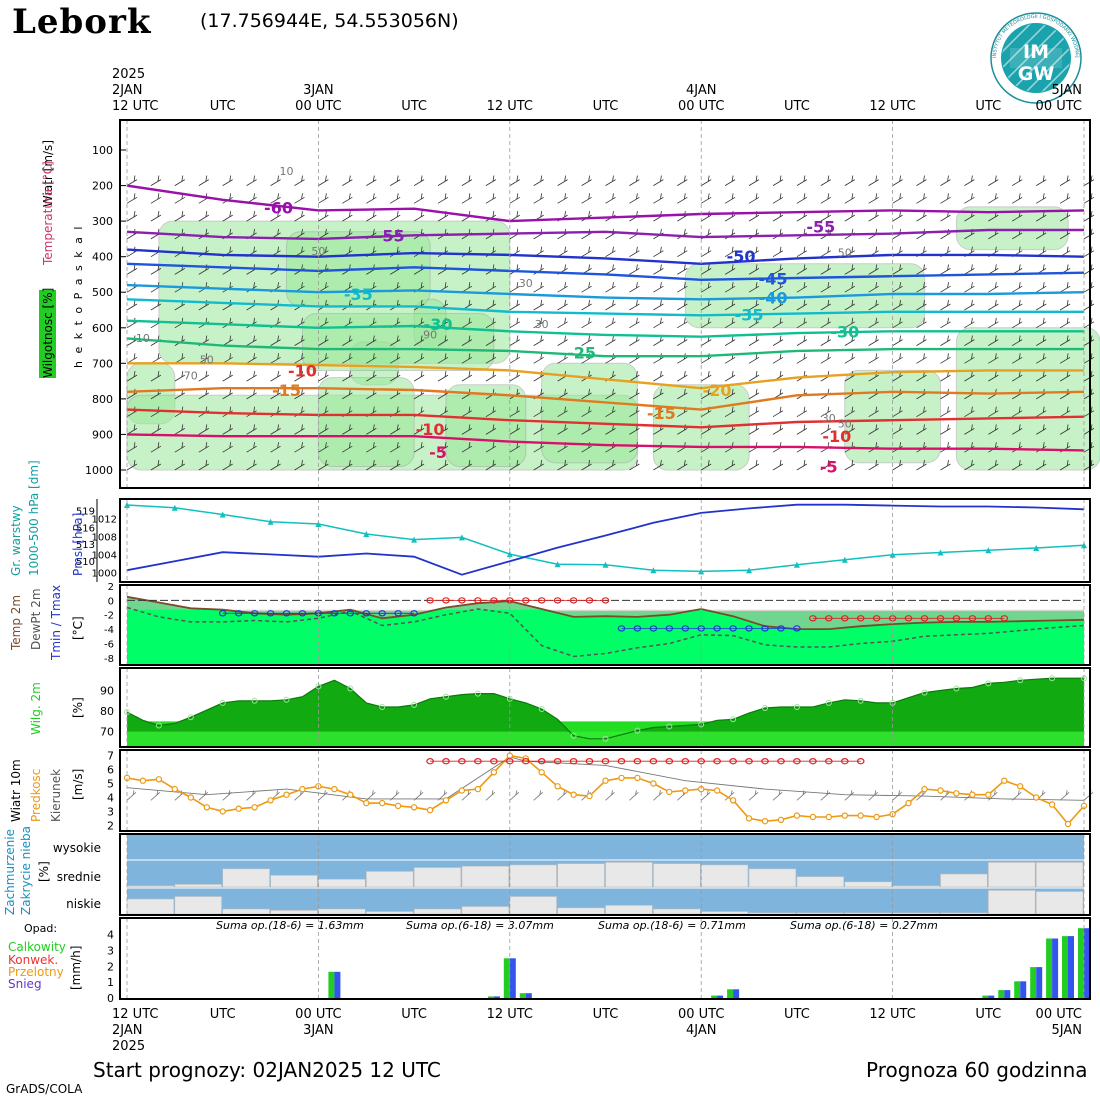 This screenshot has width=1100, height=1100. Describe the element at coordinates (16, 540) in the screenshot. I see `thickness-label-a: Gr. warstwy` at that location.